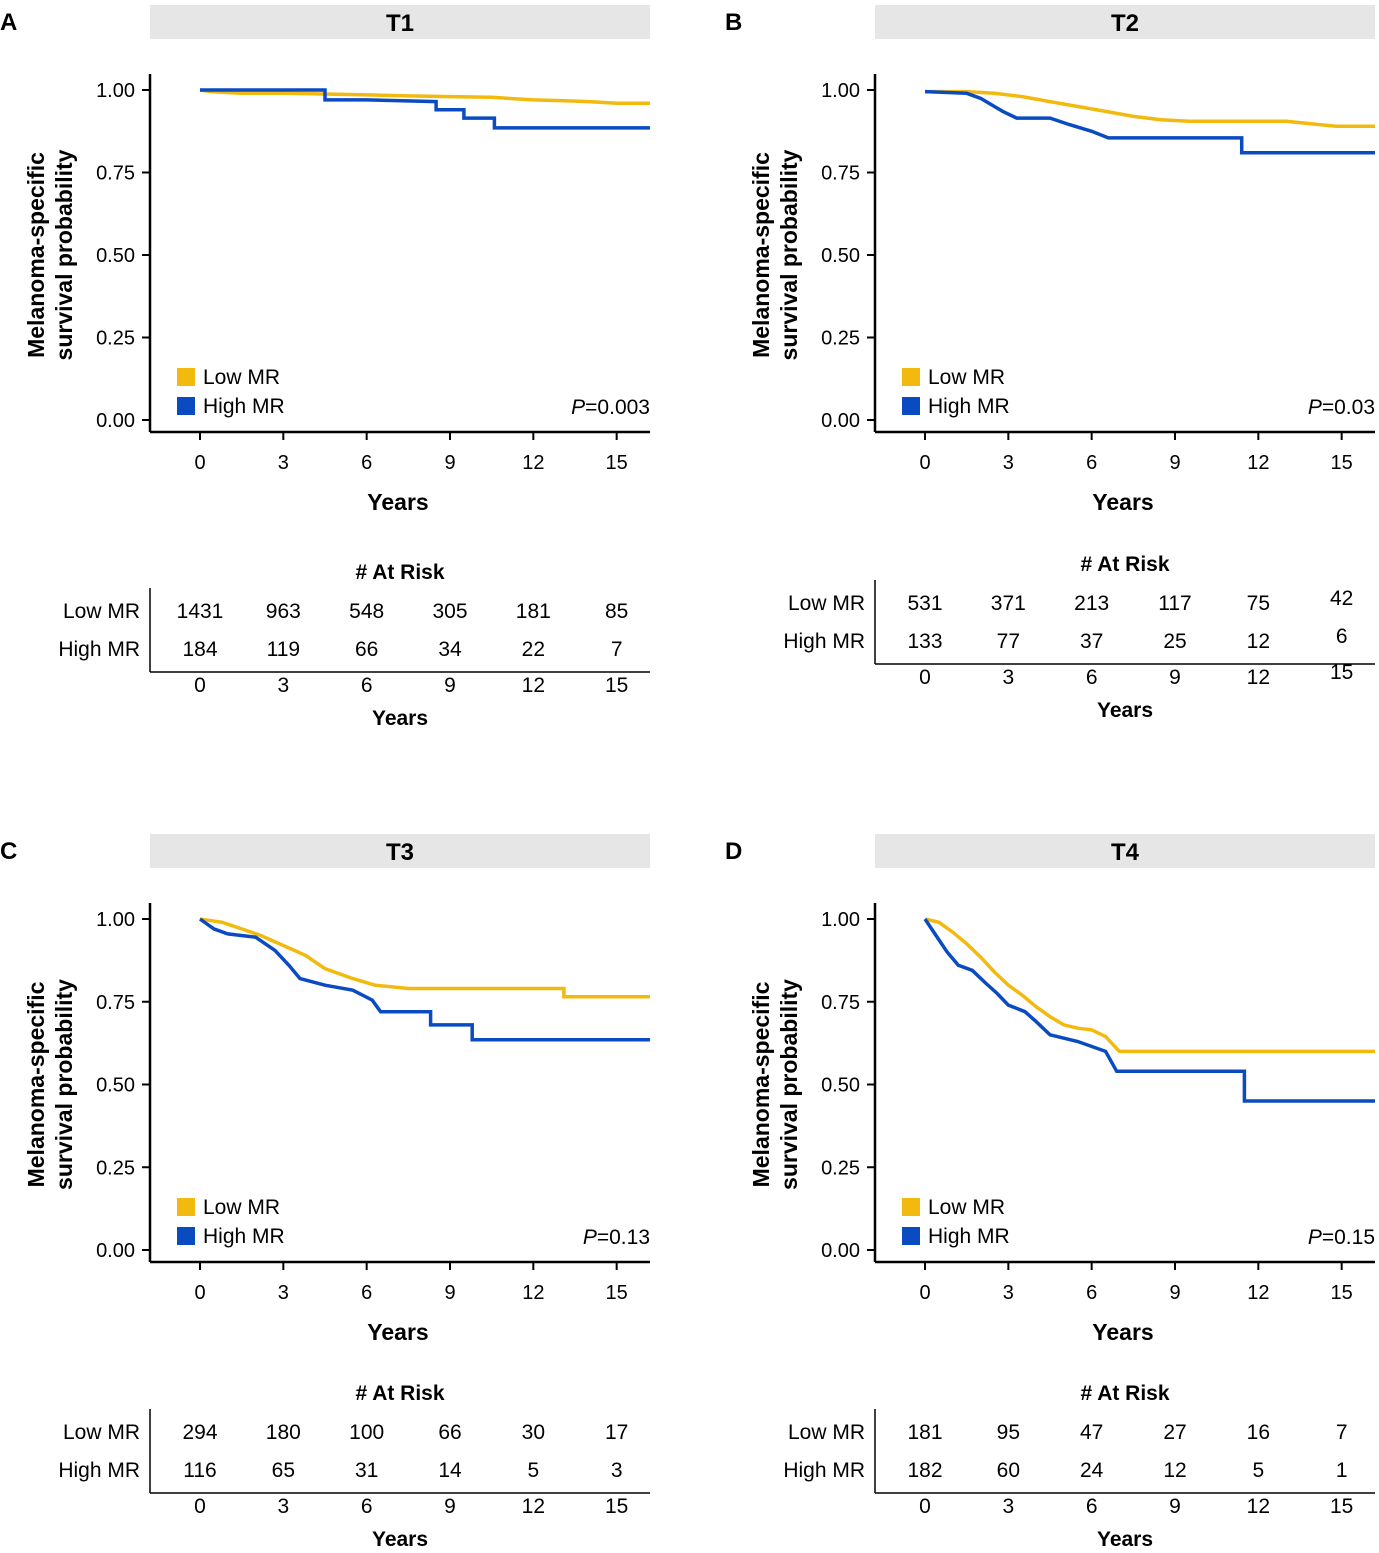  I want to click on risk-value: 184, so click(199, 649).